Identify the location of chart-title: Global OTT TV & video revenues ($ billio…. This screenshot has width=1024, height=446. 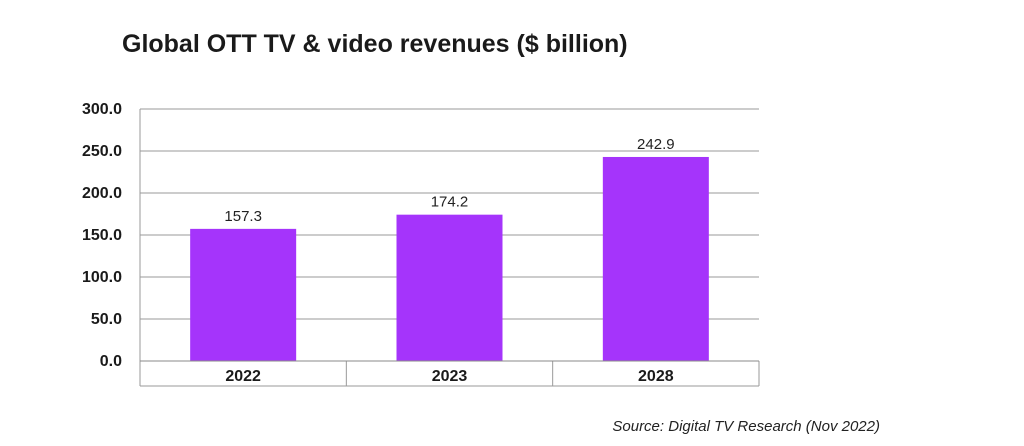
(375, 44).